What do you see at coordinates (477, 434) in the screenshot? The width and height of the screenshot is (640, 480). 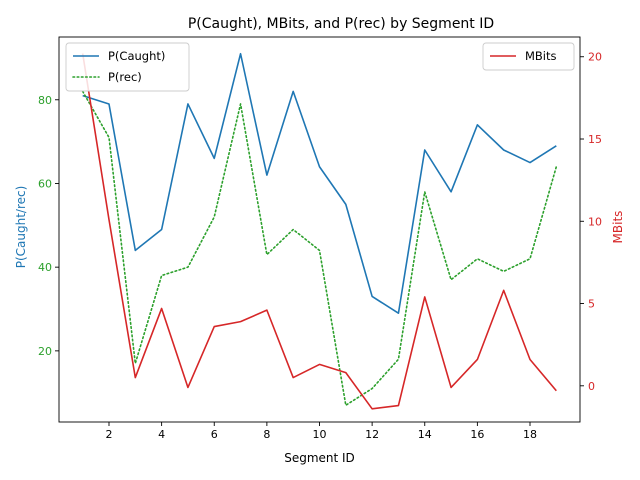 I see `x-tick-label: 16` at bounding box center [477, 434].